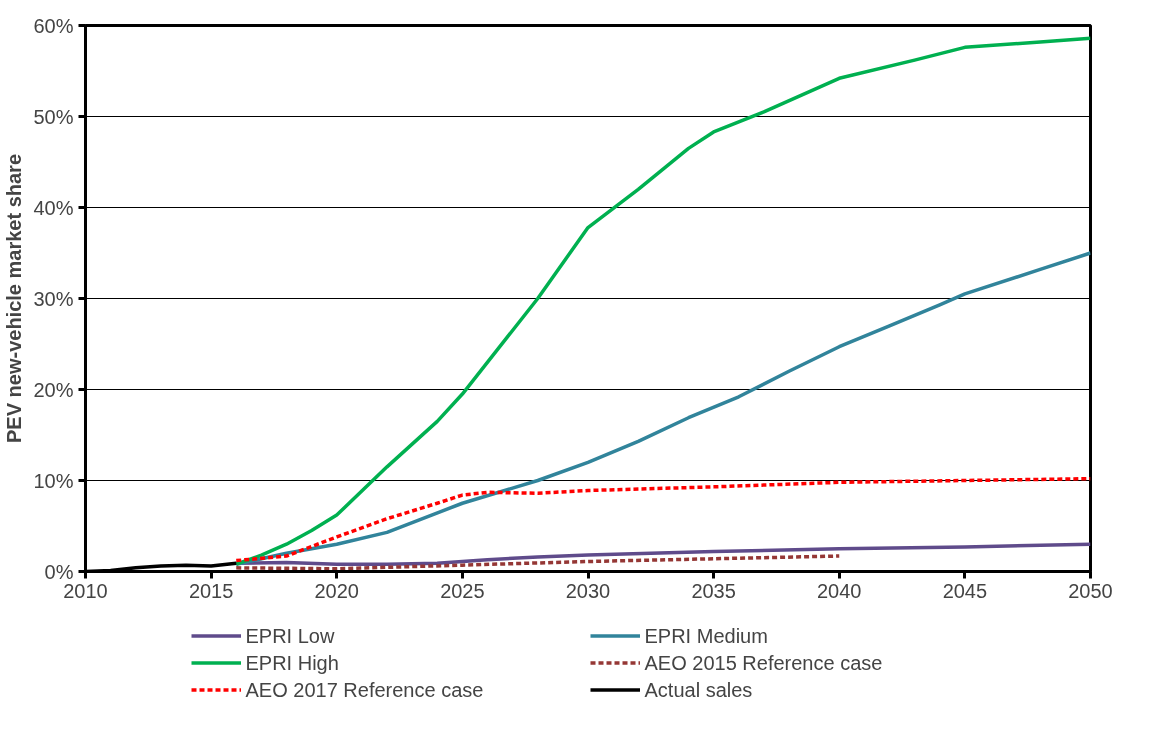 This screenshot has height=740, width=1154. What do you see at coordinates (53, 25) in the screenshot?
I see `y-tick-label: 60%` at bounding box center [53, 25].